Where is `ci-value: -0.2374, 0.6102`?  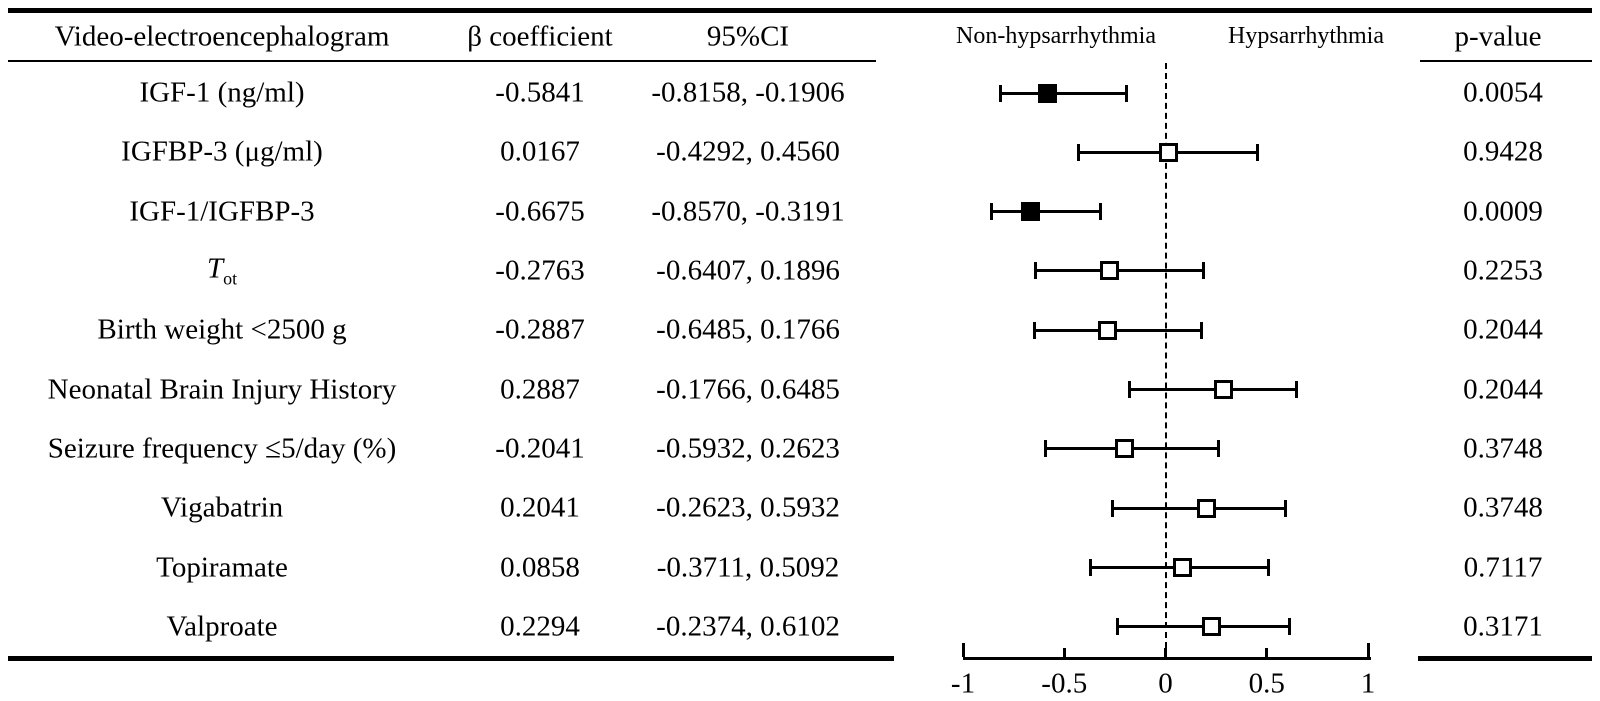
ci-value: -0.2374, 0.6102 is located at coordinates (748, 626).